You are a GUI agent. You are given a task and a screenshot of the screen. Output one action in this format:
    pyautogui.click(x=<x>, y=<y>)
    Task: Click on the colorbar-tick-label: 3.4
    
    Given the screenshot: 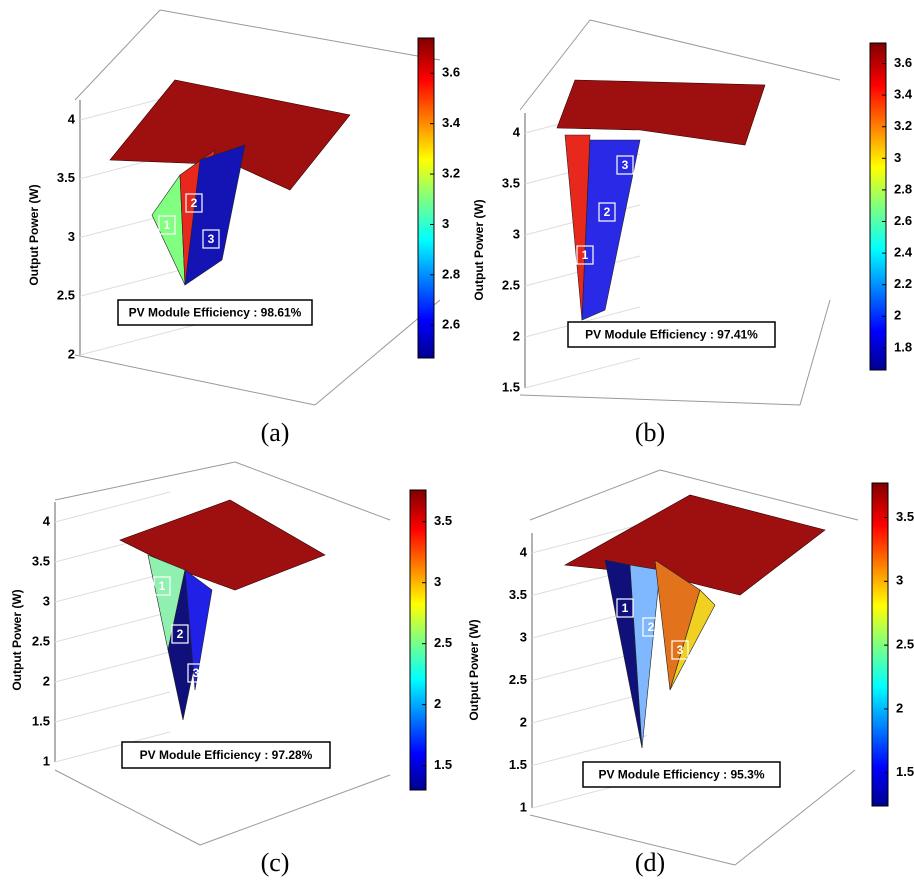 What is the action you would take?
    pyautogui.click(x=451, y=122)
    